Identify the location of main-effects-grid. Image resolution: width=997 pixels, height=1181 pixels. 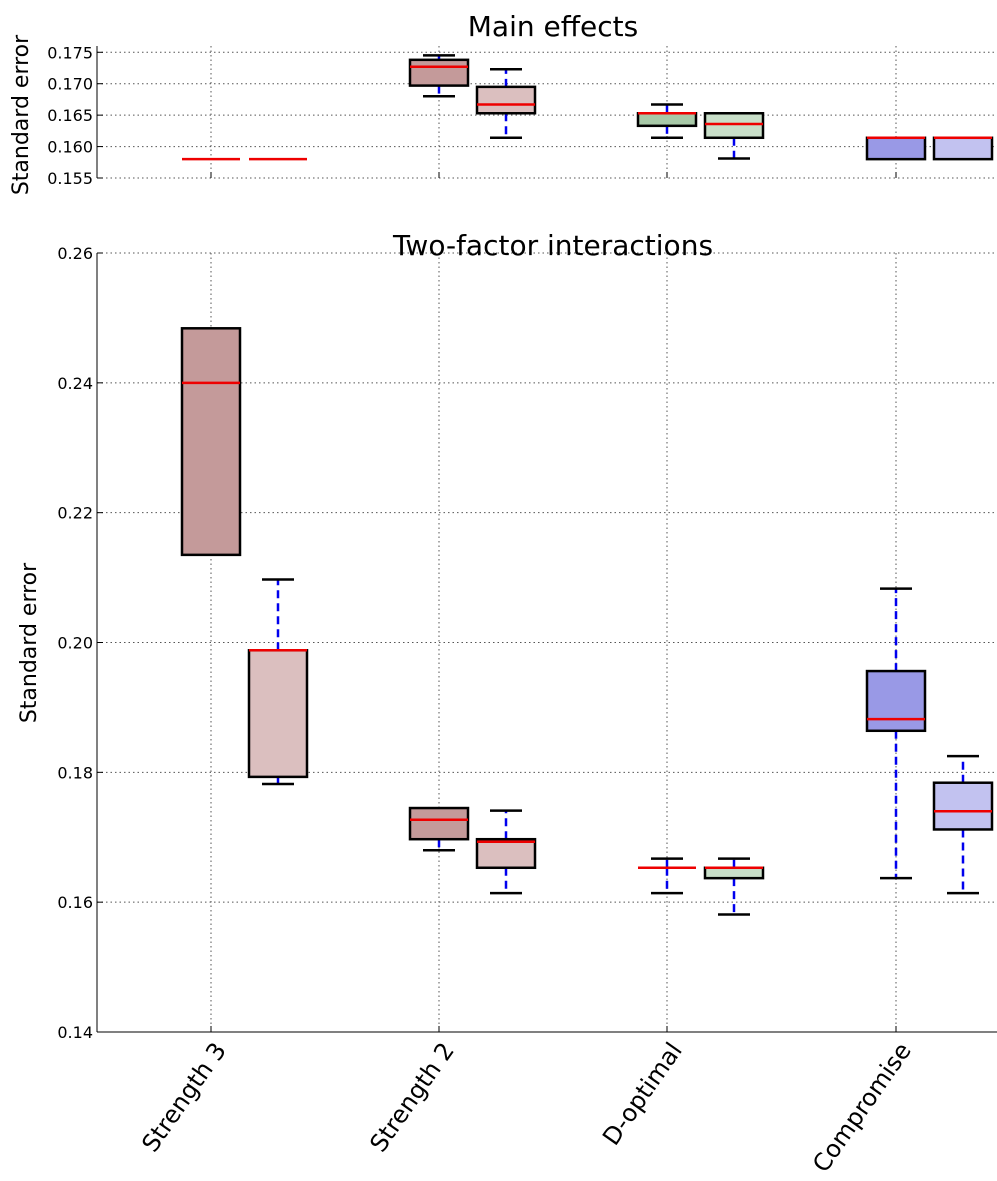
(547, 112).